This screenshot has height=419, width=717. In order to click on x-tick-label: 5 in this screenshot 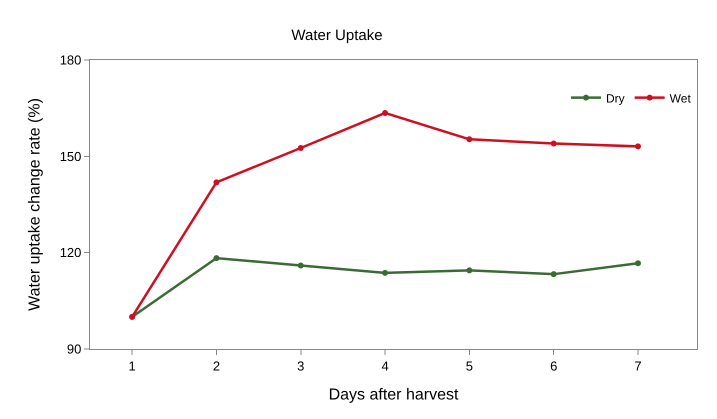, I will do `click(469, 366)`.